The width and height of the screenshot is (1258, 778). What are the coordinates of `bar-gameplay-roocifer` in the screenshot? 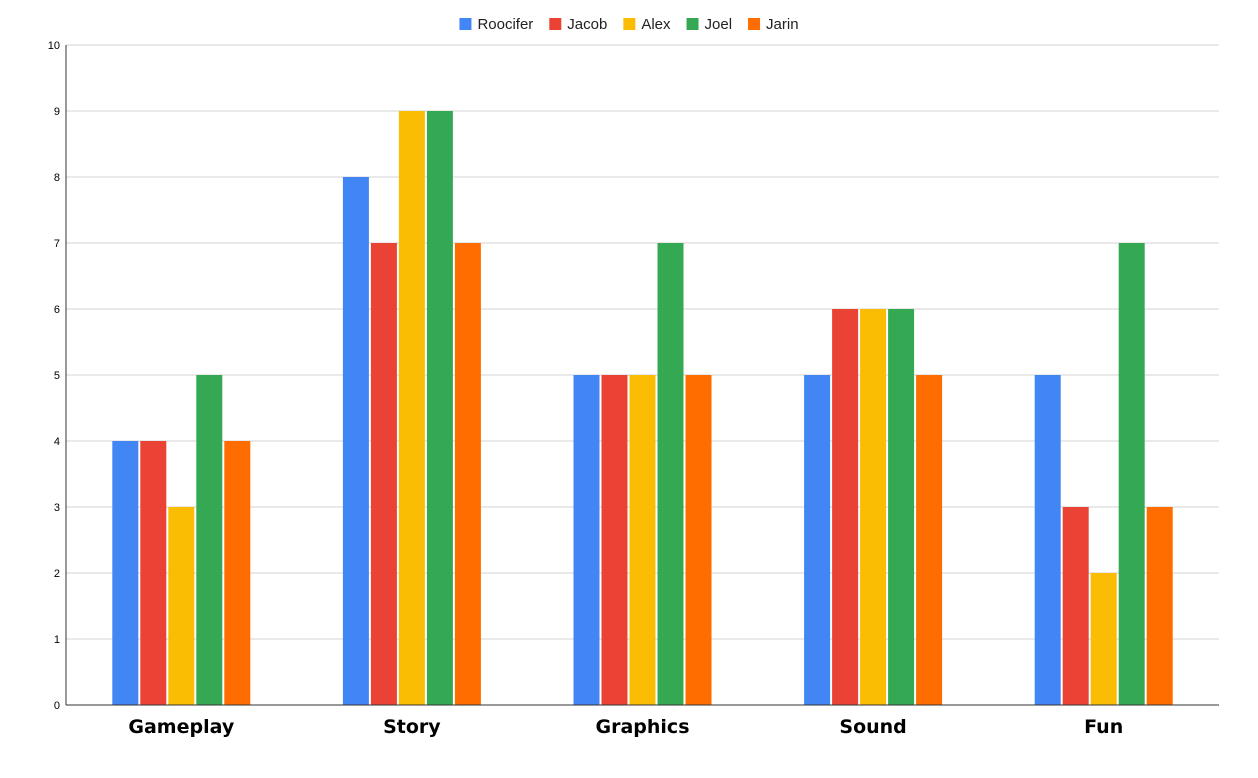 It's located at (125, 573).